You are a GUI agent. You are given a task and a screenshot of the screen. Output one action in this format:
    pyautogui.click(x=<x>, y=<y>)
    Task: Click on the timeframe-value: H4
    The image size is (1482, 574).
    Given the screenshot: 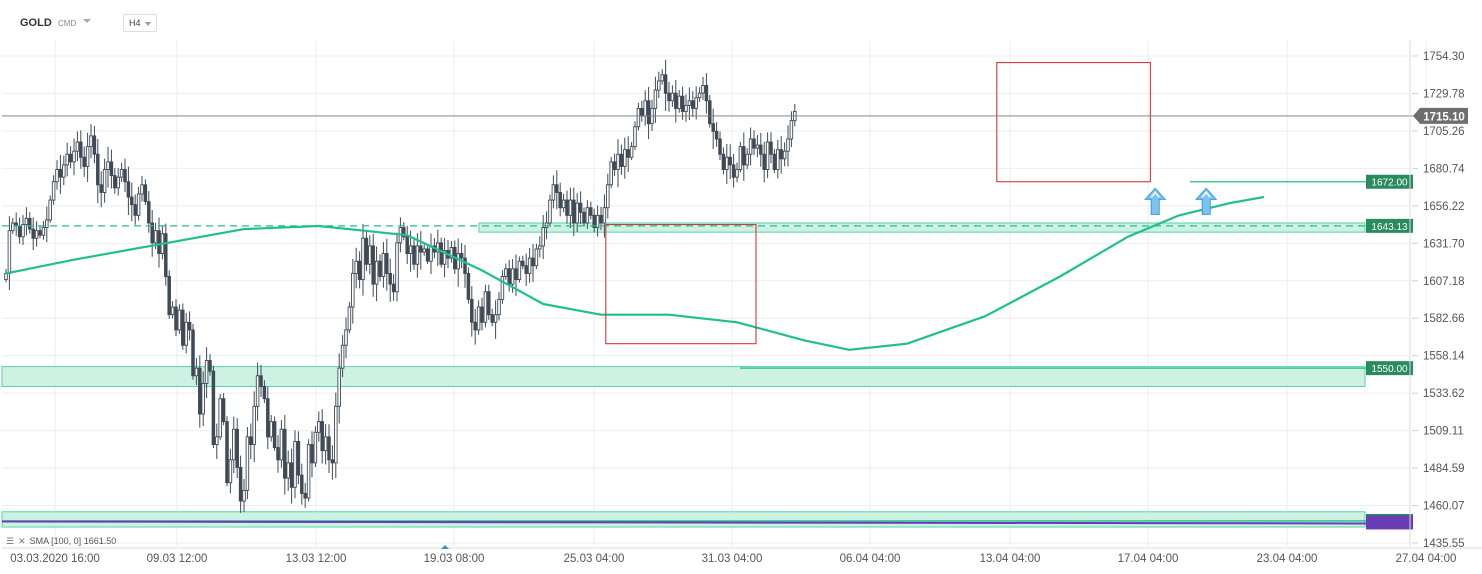 What is the action you would take?
    pyautogui.click(x=135, y=23)
    